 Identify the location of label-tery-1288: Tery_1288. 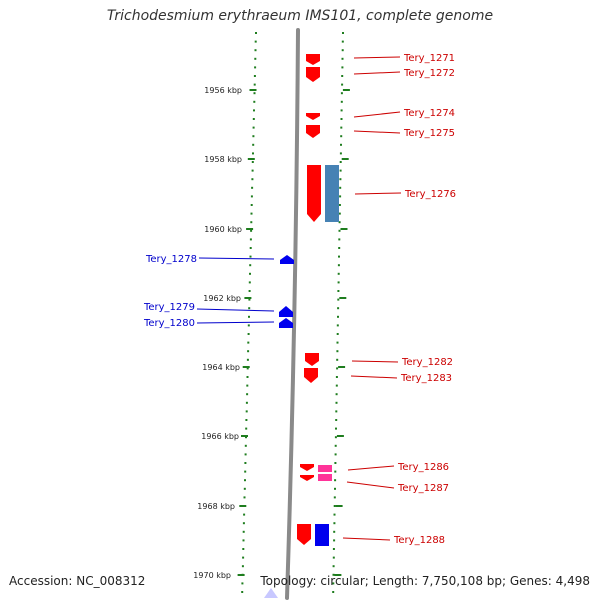
(419, 540).